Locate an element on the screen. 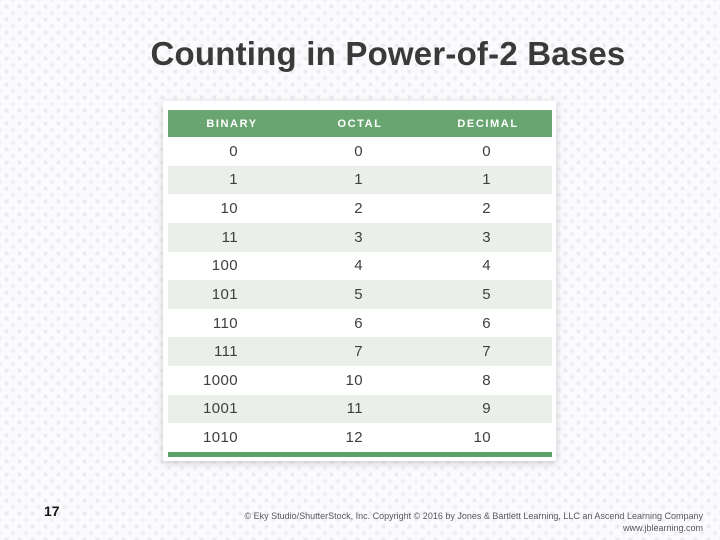  cell-octal: 5 is located at coordinates (358, 294).